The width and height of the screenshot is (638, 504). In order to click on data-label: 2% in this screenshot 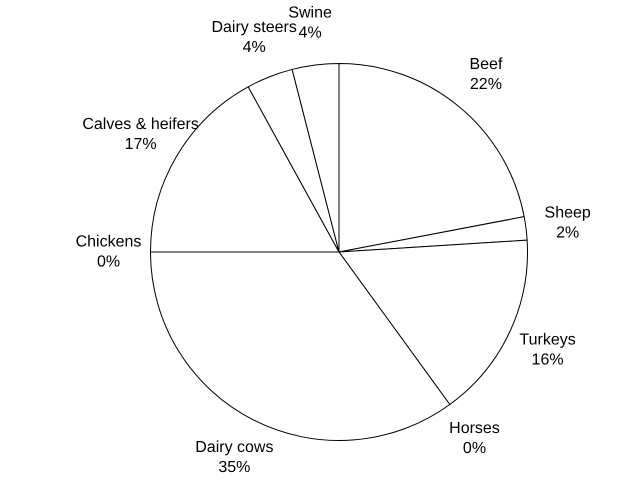, I will do `click(568, 233)`.